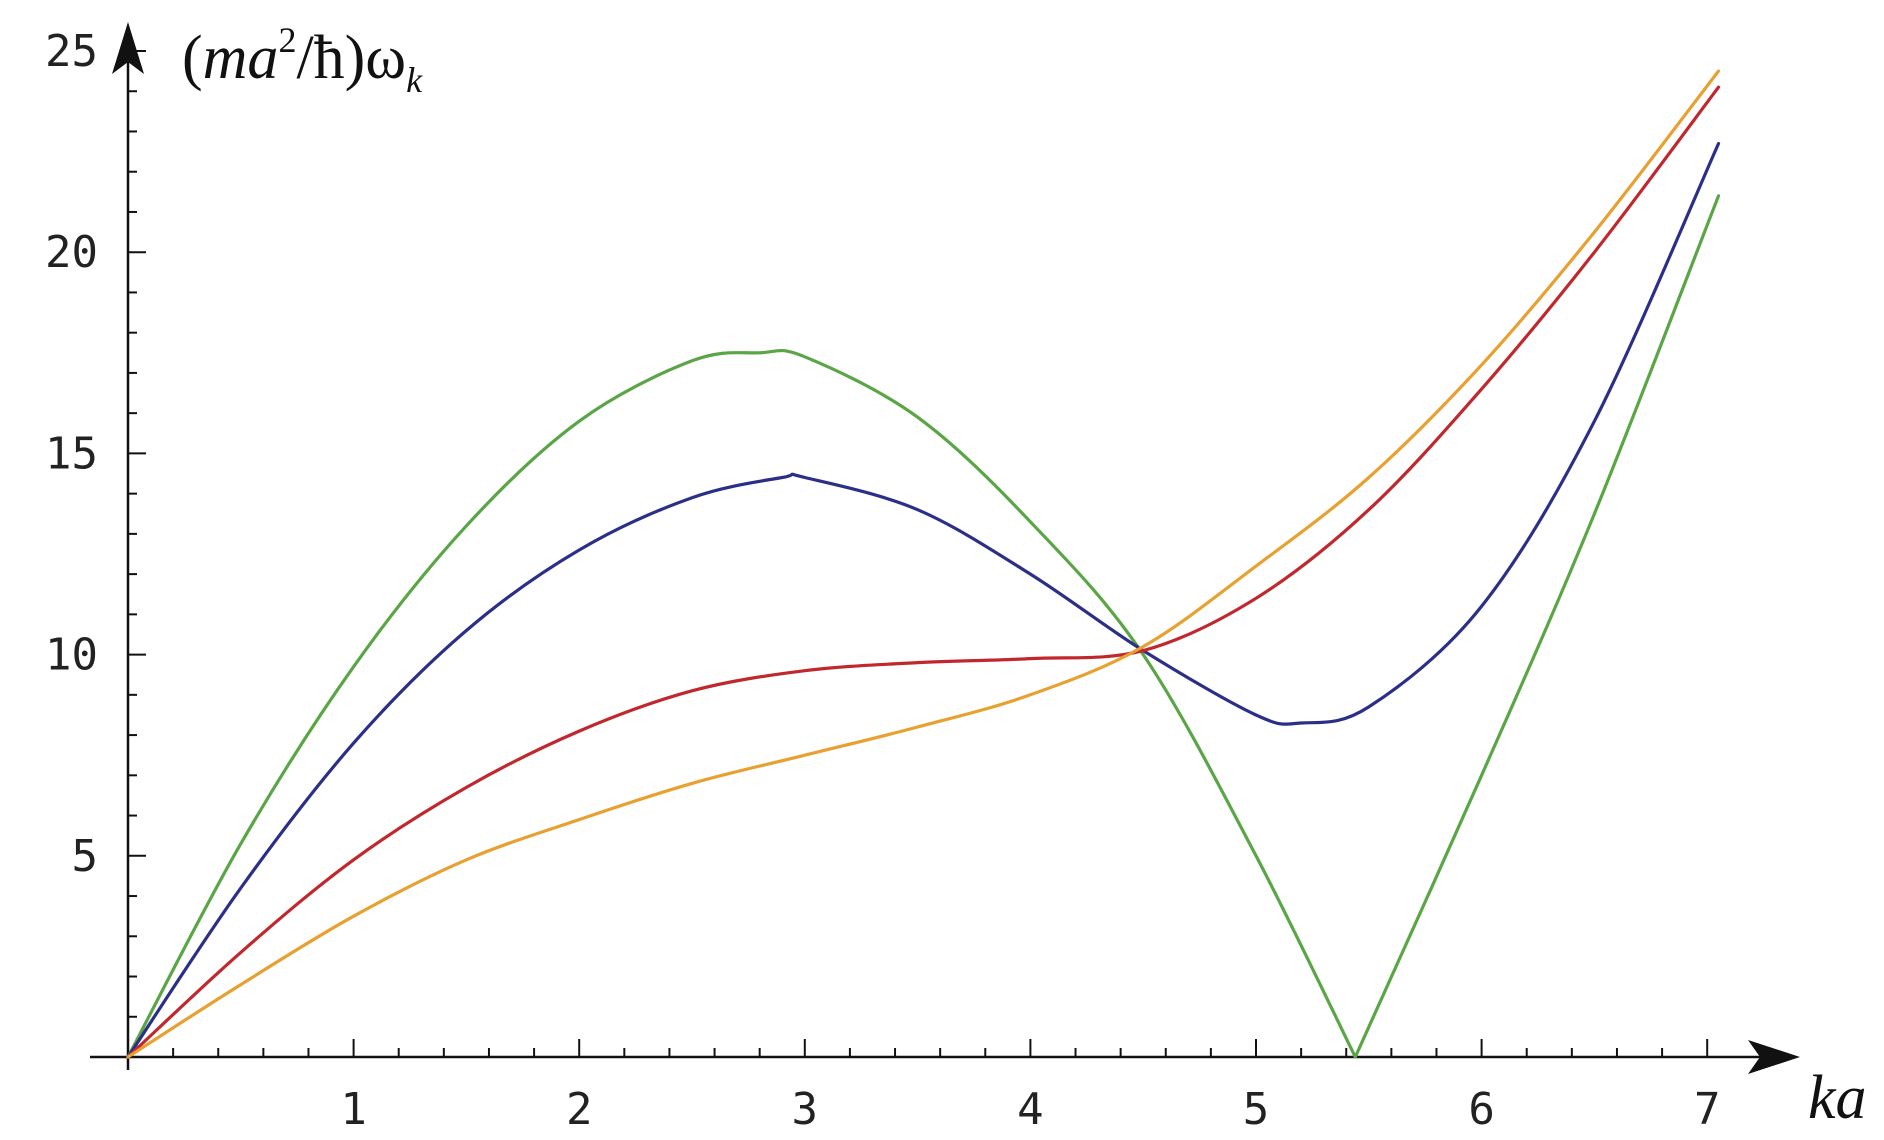 The width and height of the screenshot is (1884, 1140). Describe the element at coordinates (71, 453) in the screenshot. I see `y-tick-label: 15` at that location.